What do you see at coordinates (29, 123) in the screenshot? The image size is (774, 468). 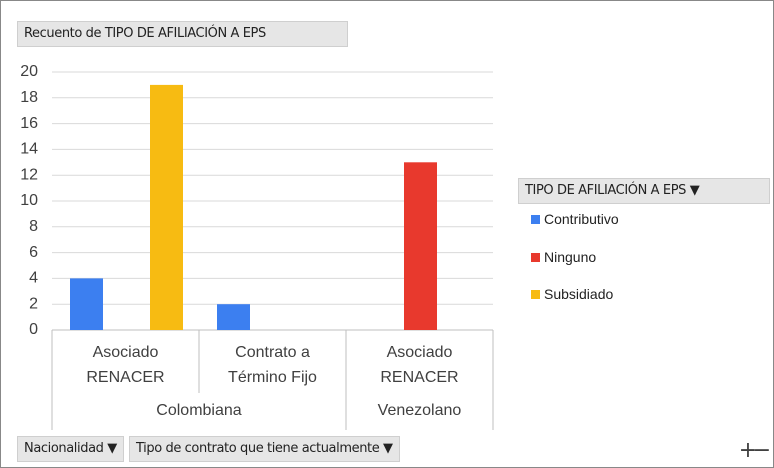 I see `y-tick-label: 16` at bounding box center [29, 123].